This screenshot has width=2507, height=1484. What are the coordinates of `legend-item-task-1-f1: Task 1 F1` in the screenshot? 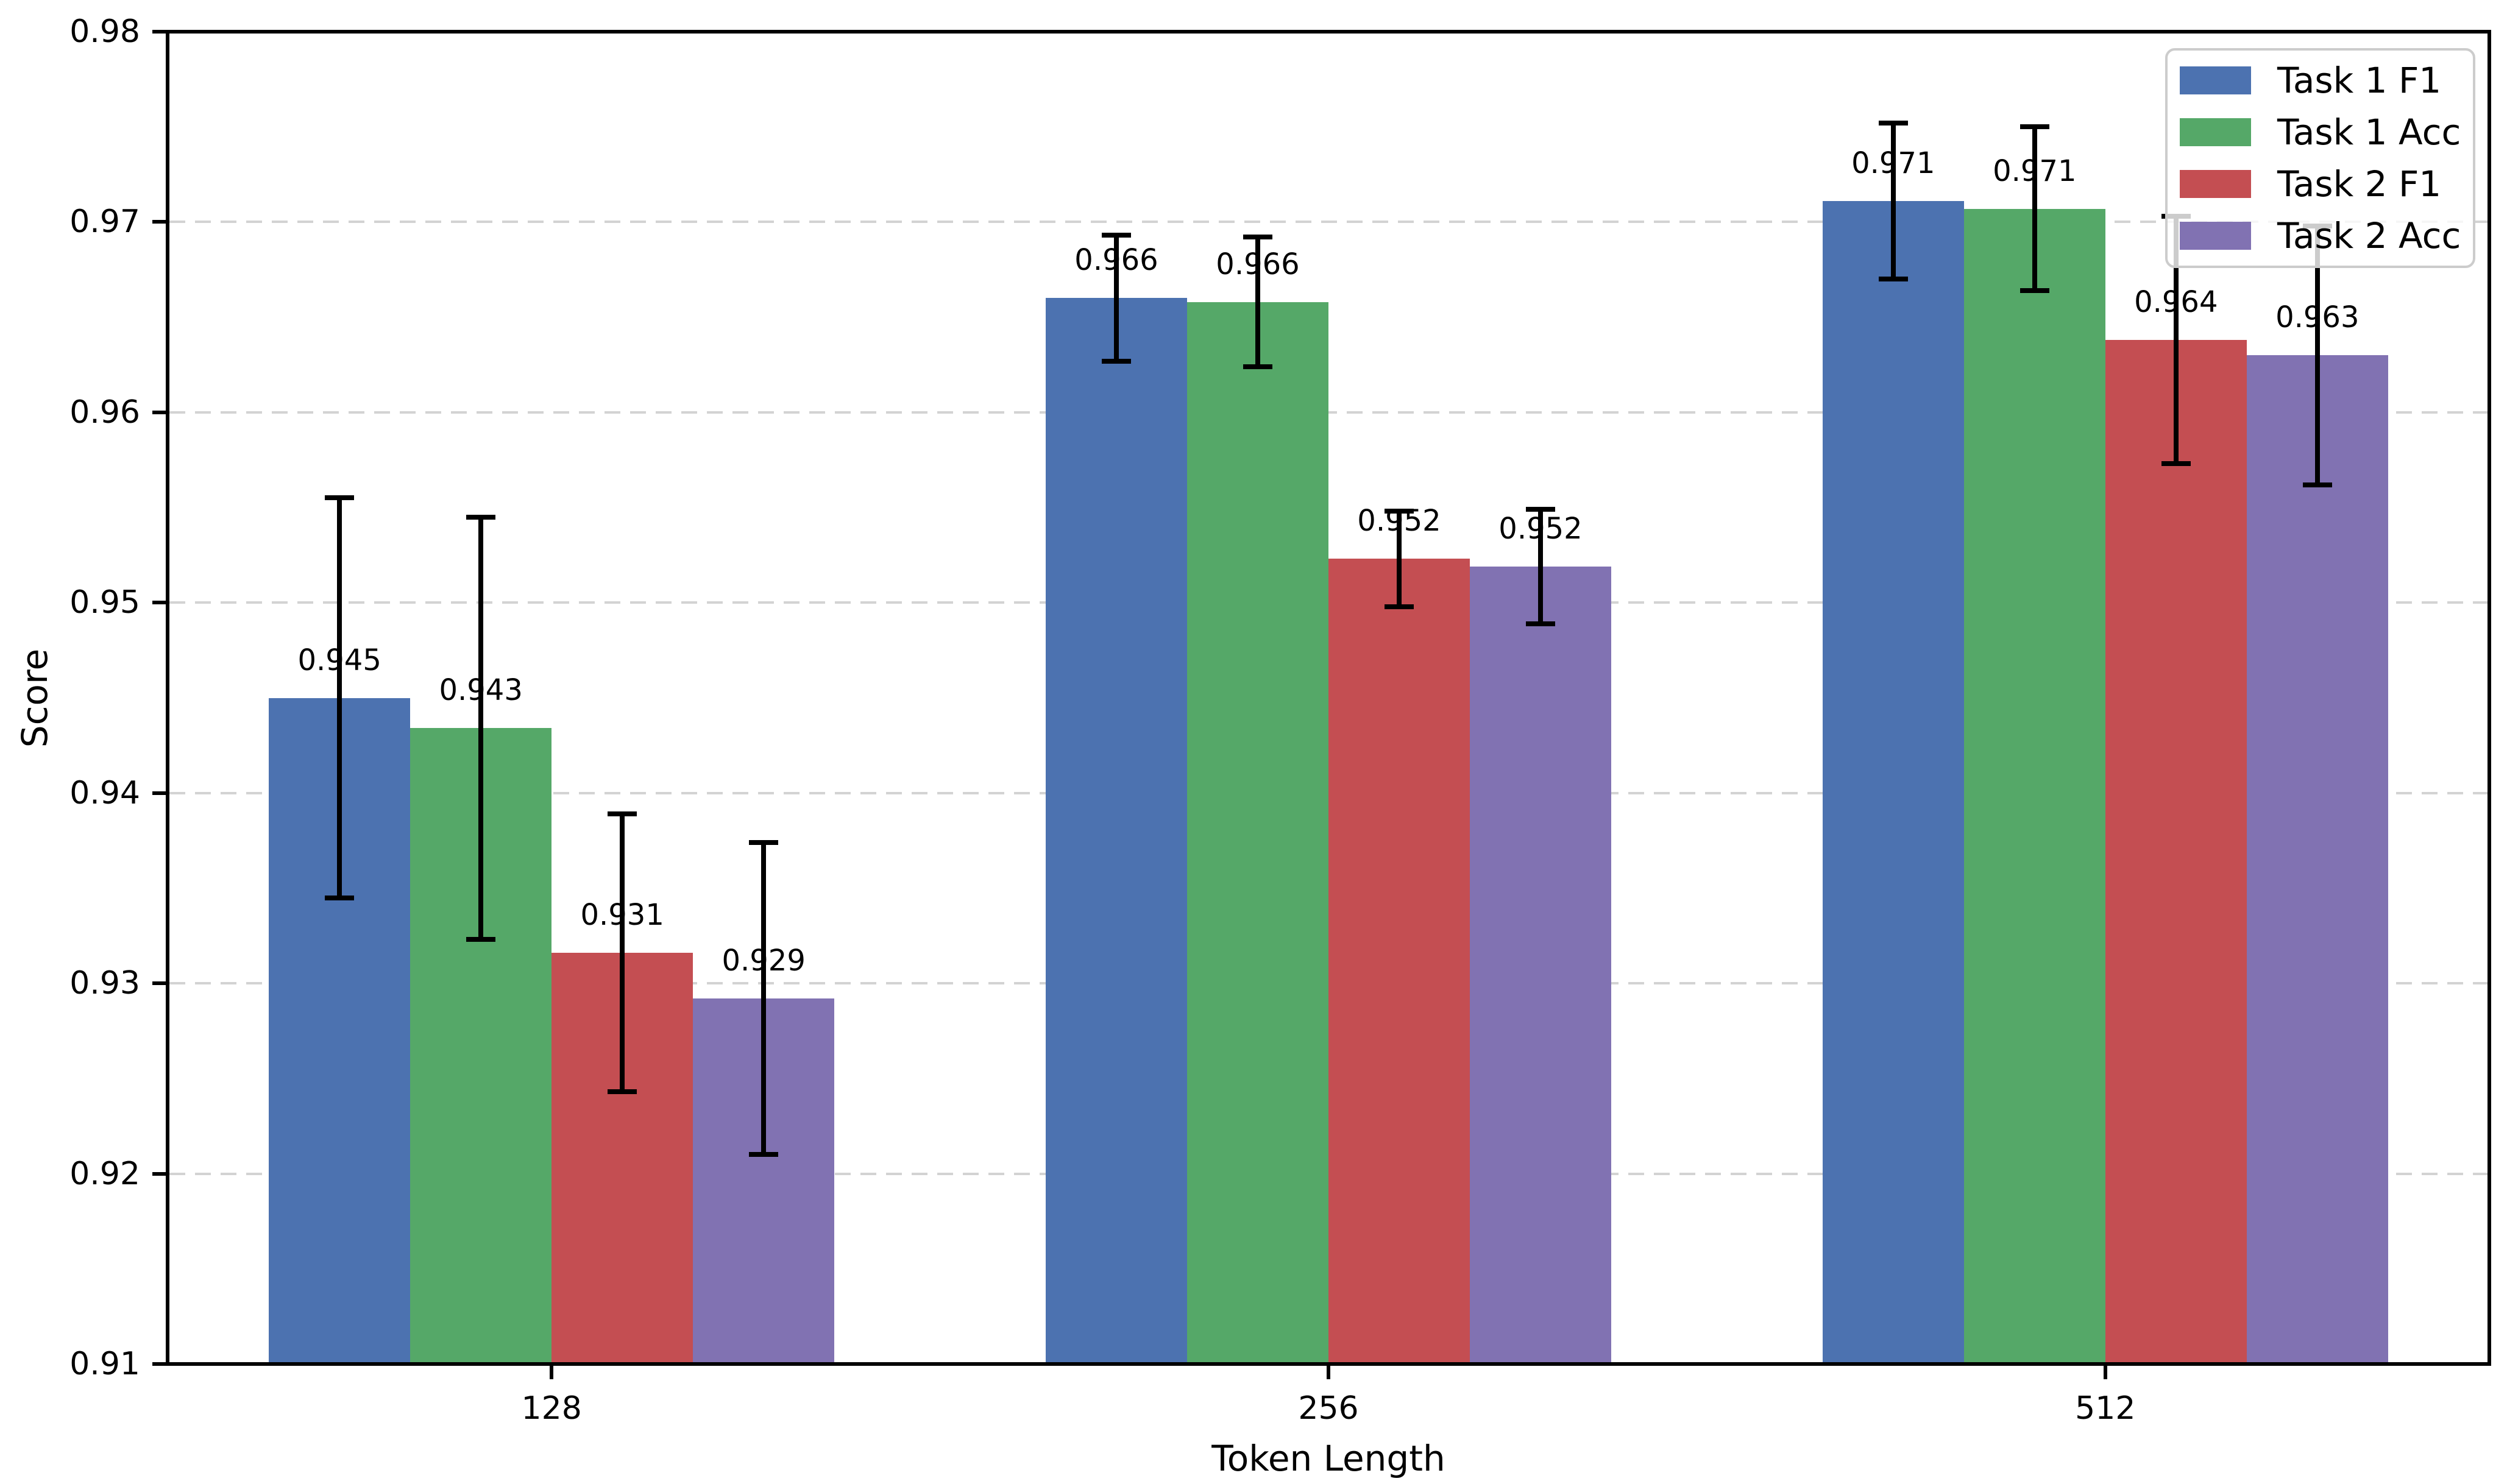 It's located at (2317, 80).